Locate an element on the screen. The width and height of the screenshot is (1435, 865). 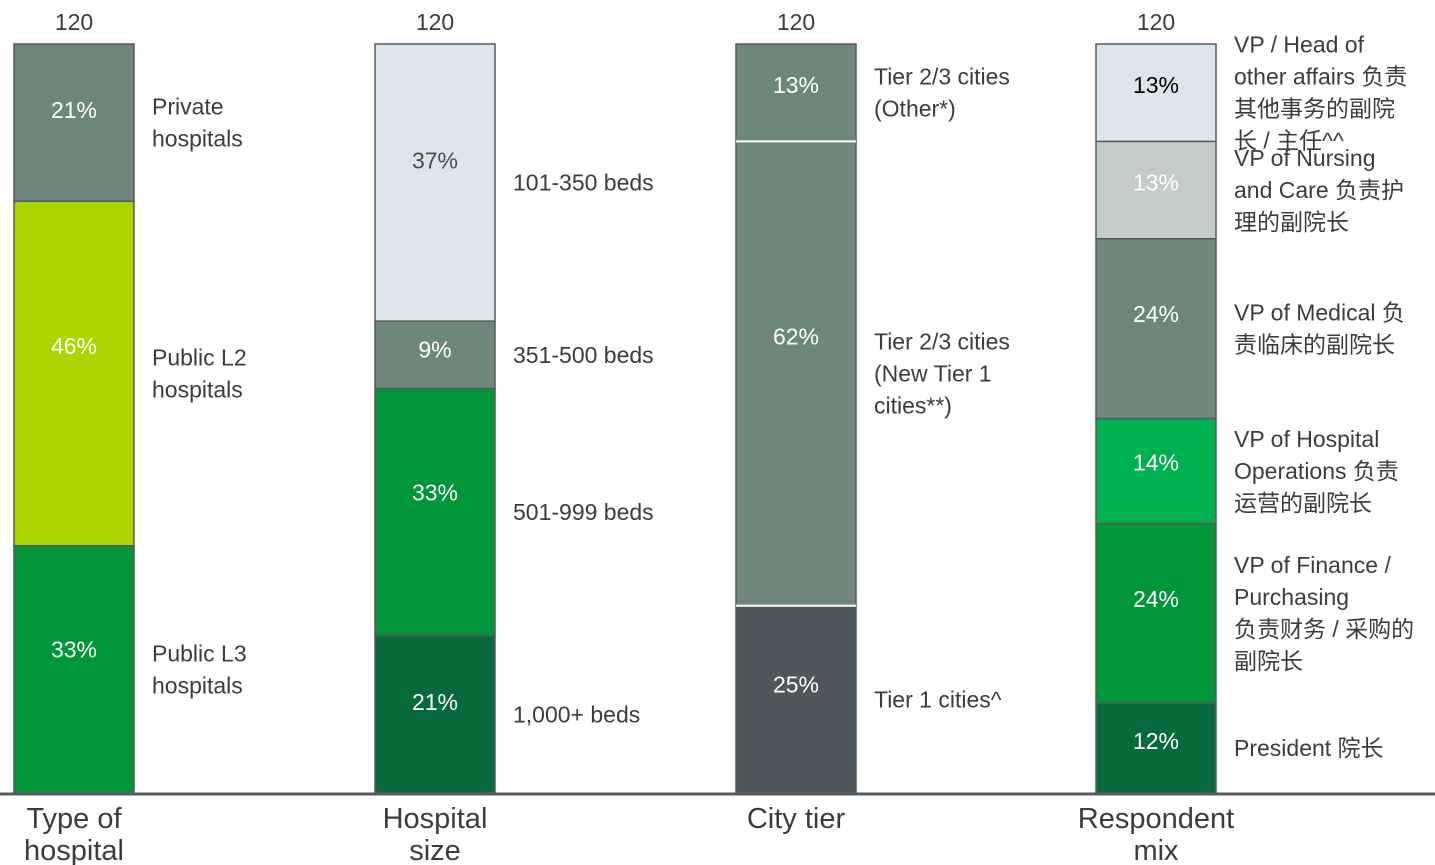
data-label: 25% is located at coordinates (796, 684).